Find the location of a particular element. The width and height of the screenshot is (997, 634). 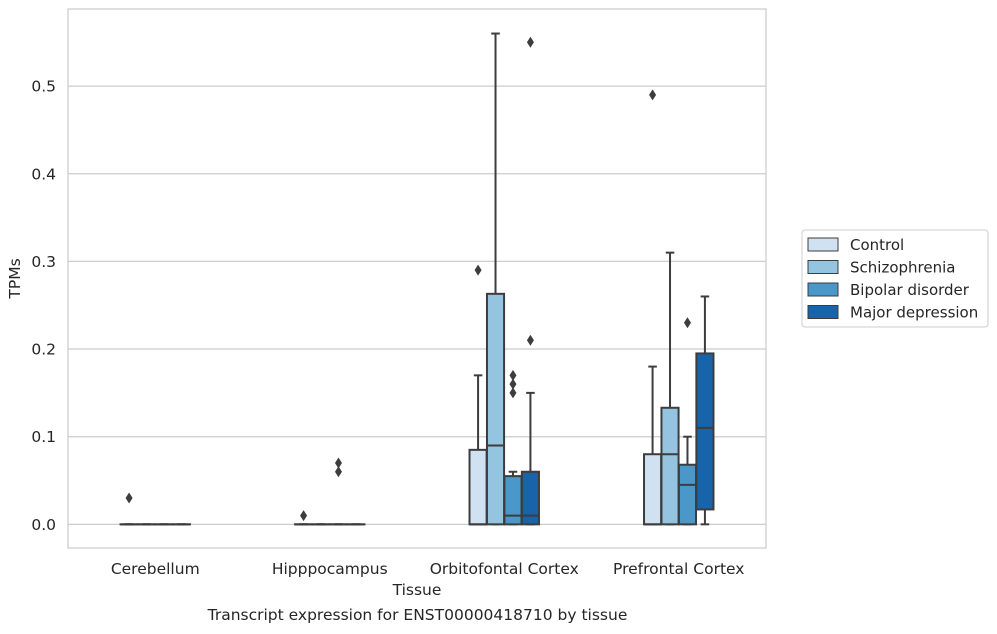

y-tick-label: 0.1 is located at coordinates (43, 437).